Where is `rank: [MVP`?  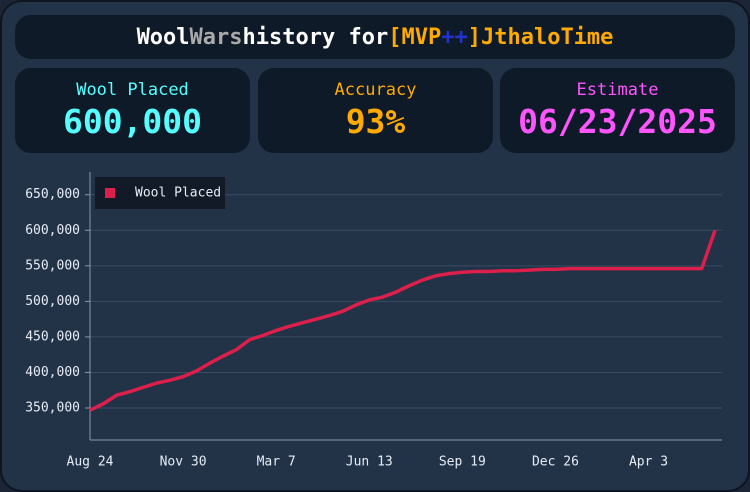
rank: [MVP is located at coordinates (415, 37).